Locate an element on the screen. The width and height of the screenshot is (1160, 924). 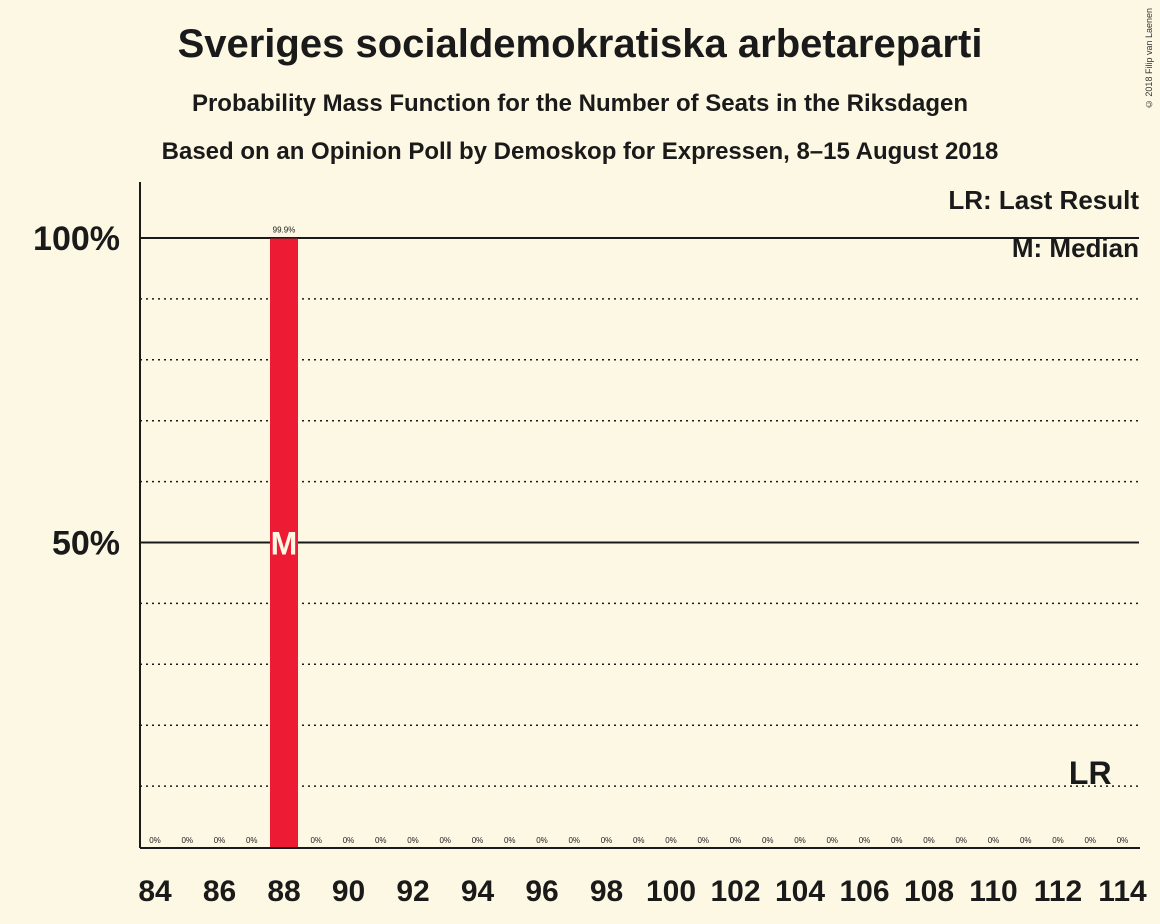
x-tick-label: 84 is located at coordinates (155, 891).